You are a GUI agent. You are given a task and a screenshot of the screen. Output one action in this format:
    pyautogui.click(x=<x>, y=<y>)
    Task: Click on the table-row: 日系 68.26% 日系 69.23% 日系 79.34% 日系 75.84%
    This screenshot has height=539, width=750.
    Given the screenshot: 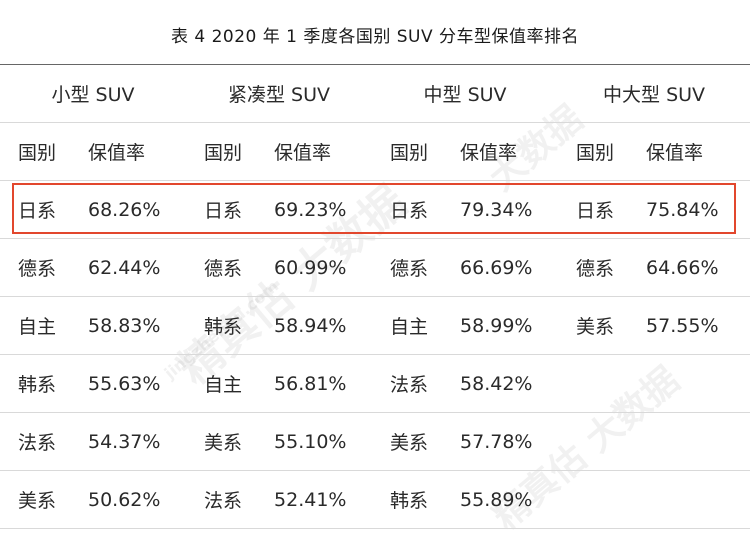 What is the action you would take?
    pyautogui.click(x=375, y=209)
    